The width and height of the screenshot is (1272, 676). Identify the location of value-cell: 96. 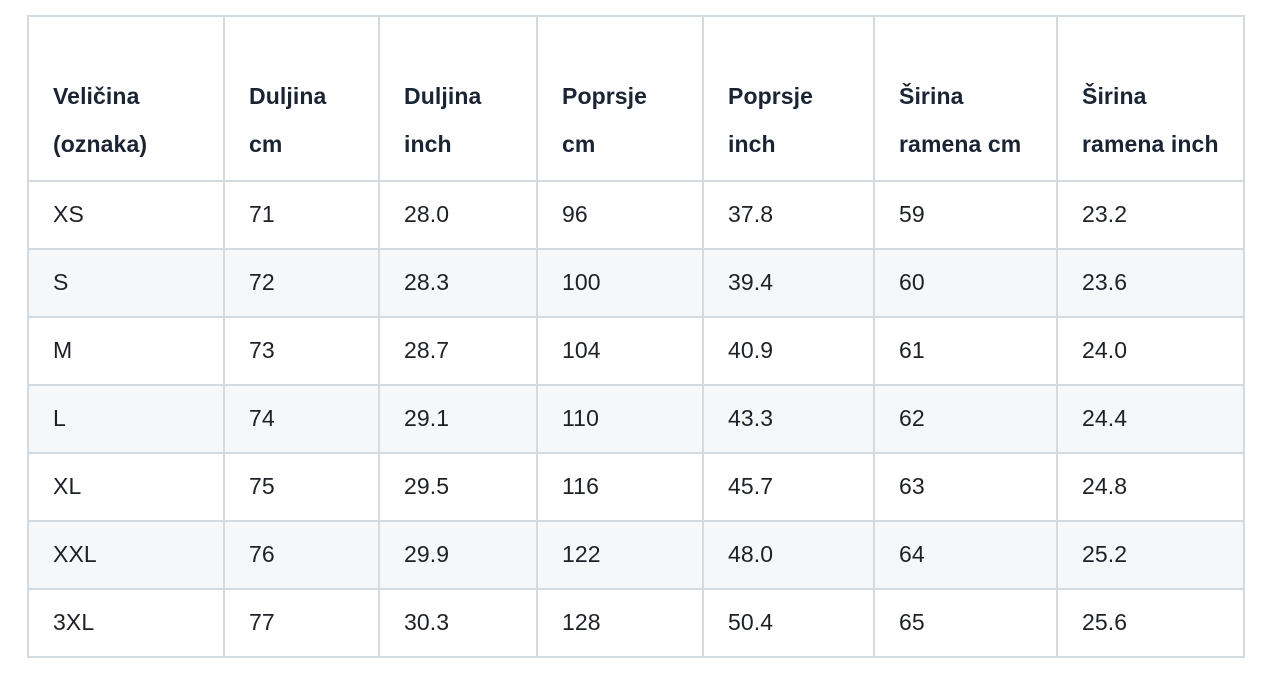
(620, 215).